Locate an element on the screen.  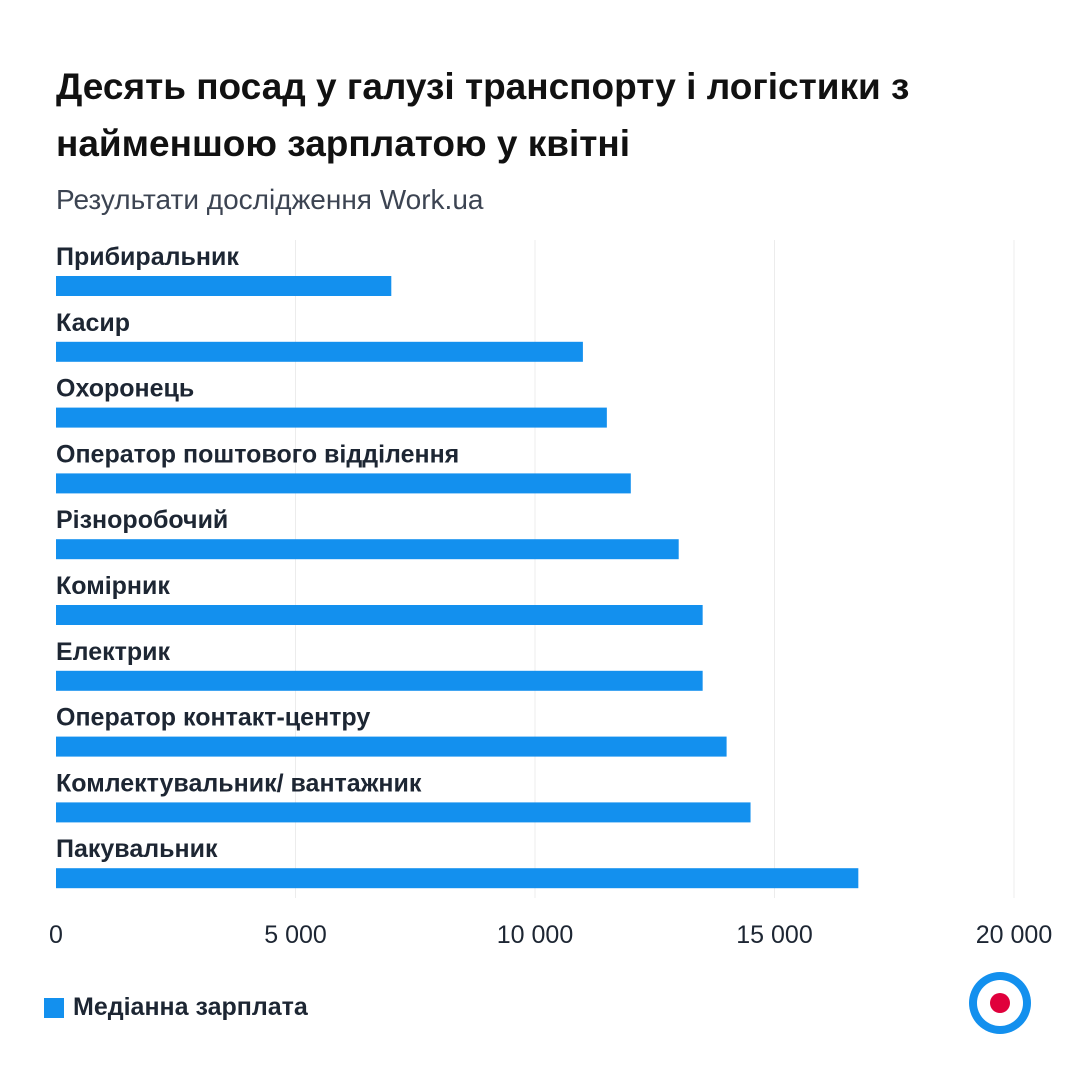
category-label: Прибиральник is located at coordinates (147, 257).